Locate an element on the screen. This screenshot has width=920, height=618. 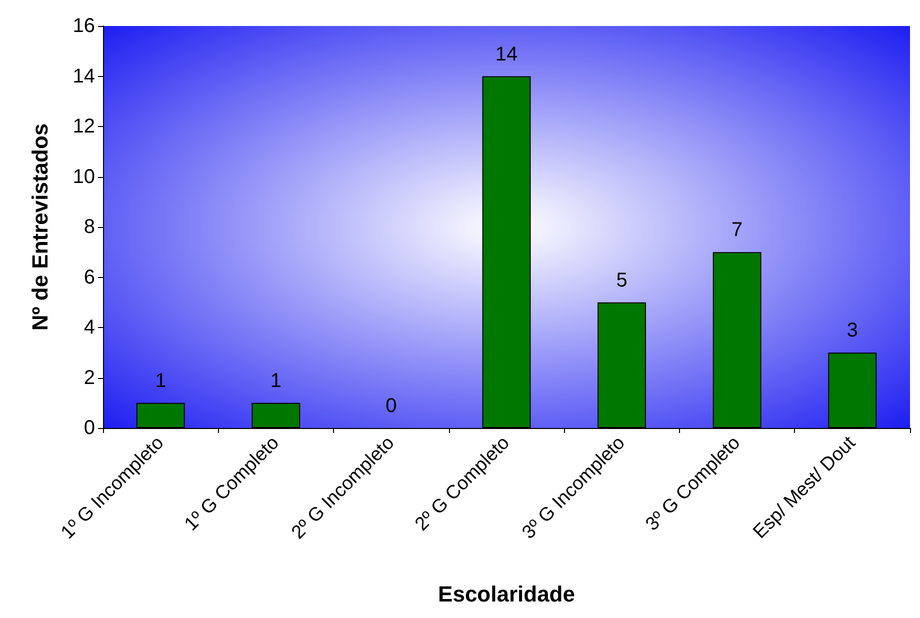
y-tick-label: 2 is located at coordinates (89, 377).